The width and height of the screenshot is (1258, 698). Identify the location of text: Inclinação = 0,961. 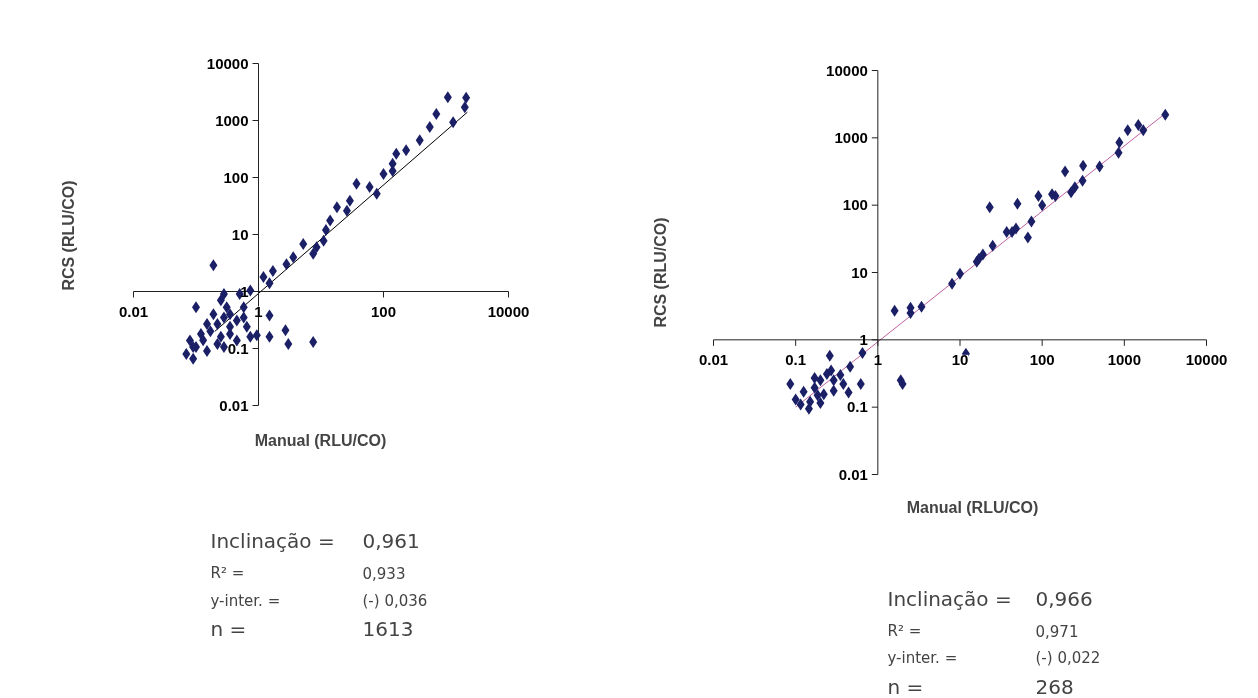
(315, 540).